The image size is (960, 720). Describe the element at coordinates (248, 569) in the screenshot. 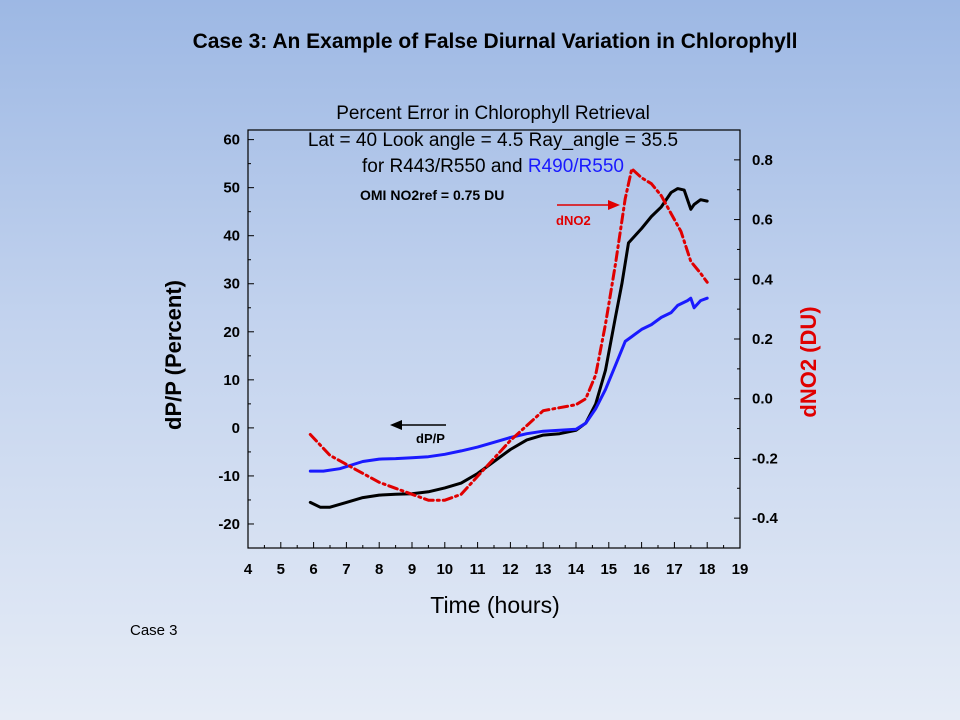

I see `x-tick-label: 4` at that location.